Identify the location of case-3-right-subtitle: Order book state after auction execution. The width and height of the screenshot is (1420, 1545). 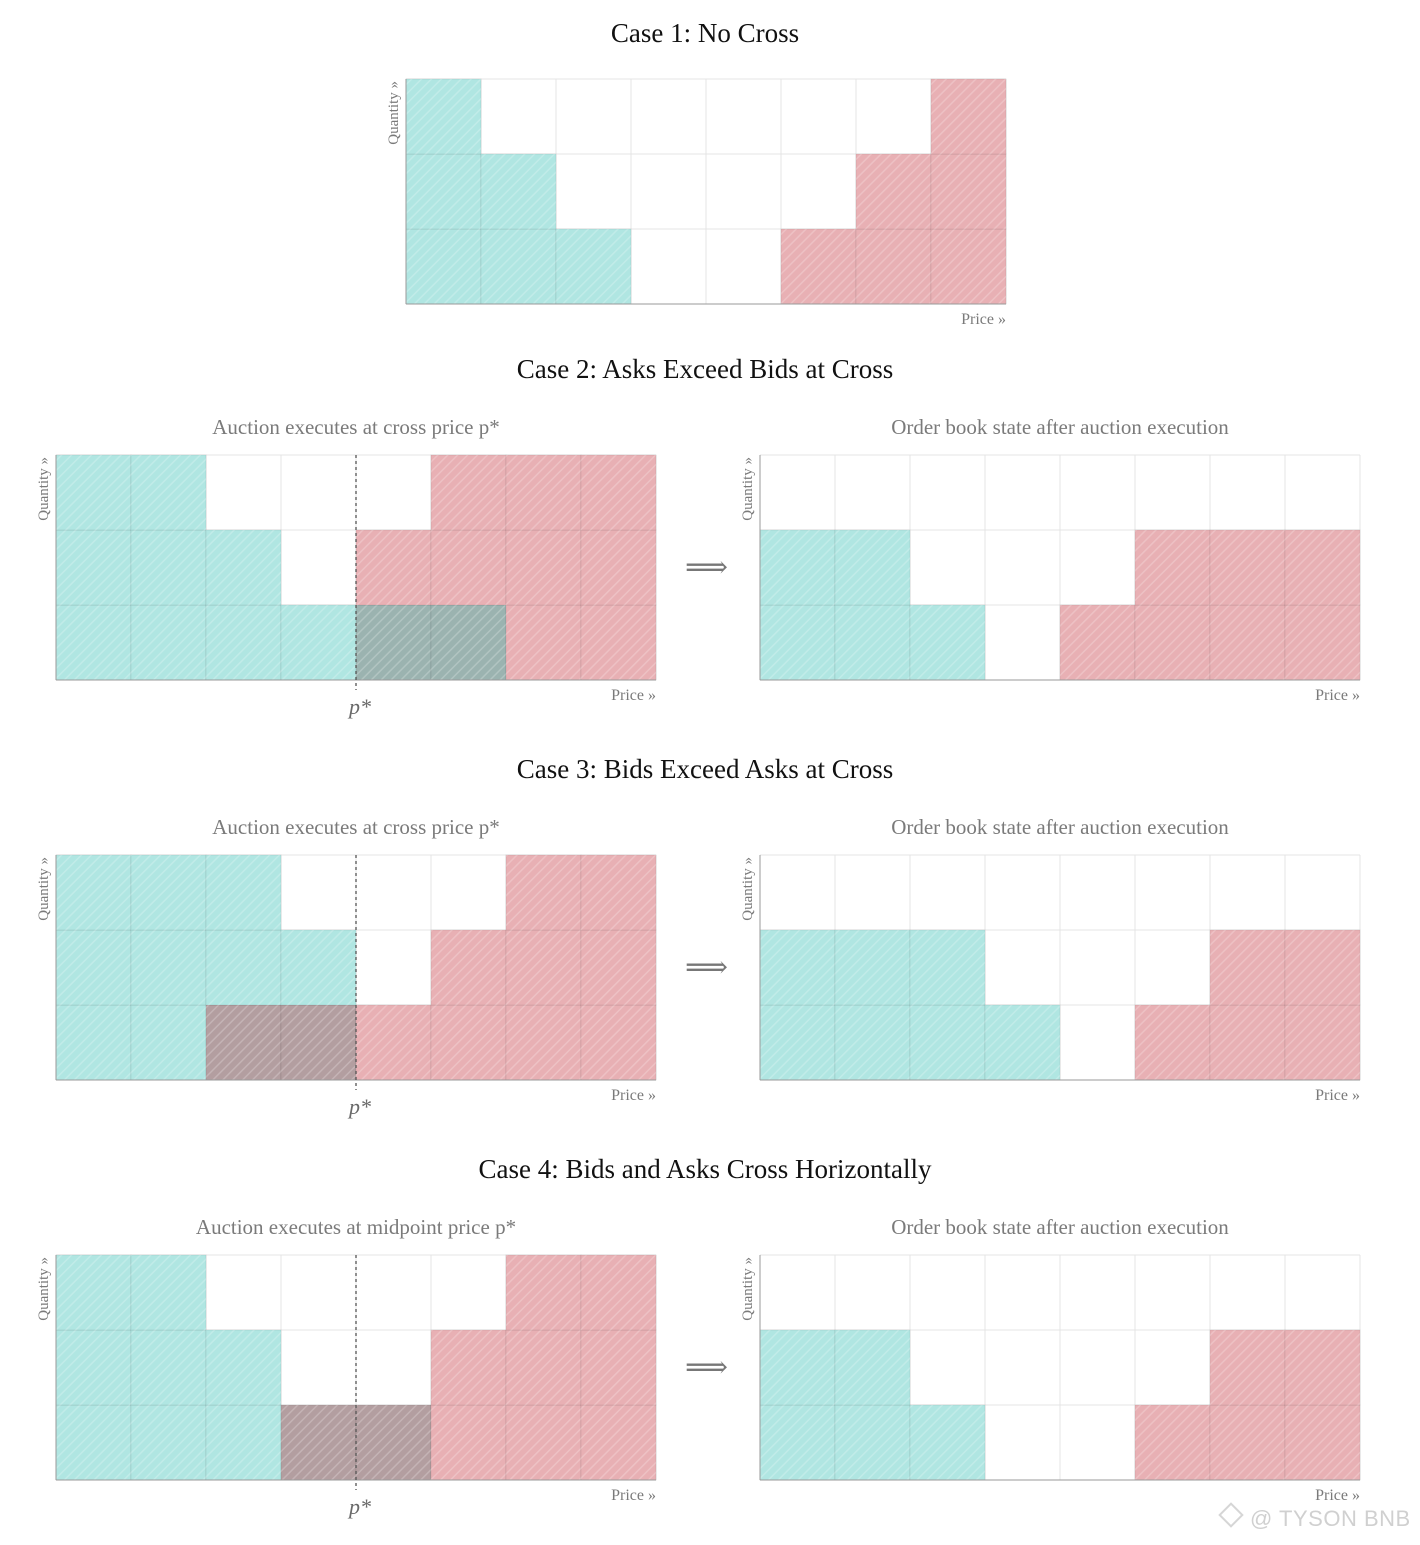
(1060, 827).